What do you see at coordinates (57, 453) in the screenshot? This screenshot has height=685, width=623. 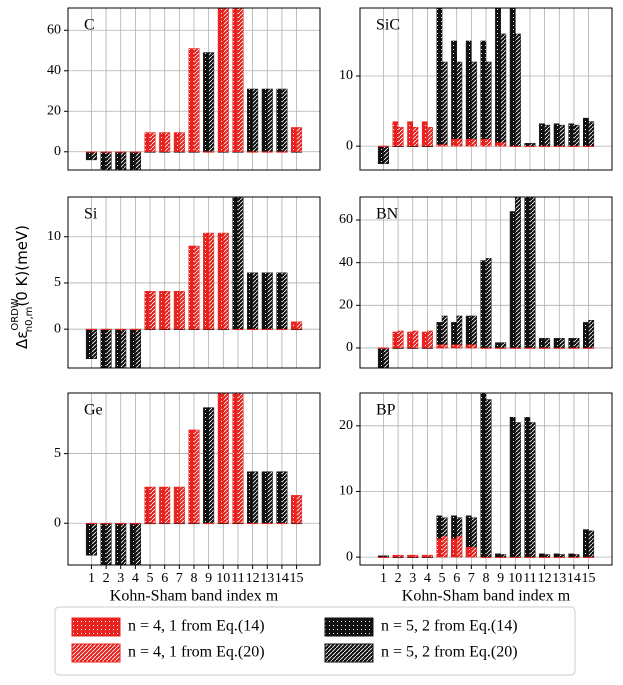 I see `y-tick-label: 5` at bounding box center [57, 453].